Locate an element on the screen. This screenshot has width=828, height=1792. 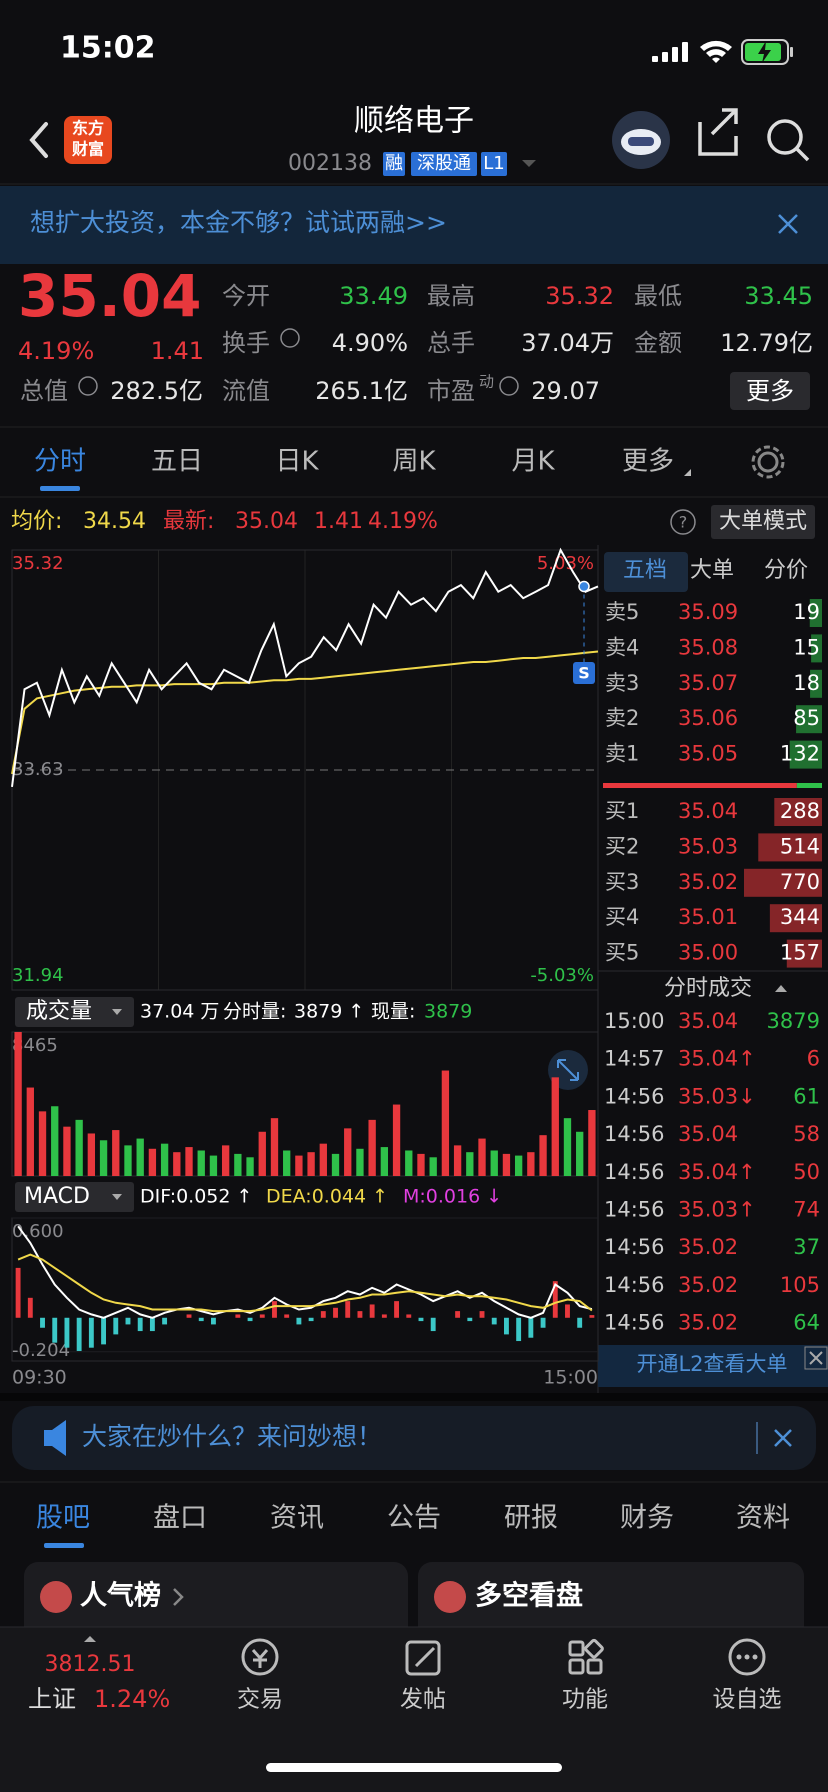
macd-selector is located at coordinates (74, 1197).